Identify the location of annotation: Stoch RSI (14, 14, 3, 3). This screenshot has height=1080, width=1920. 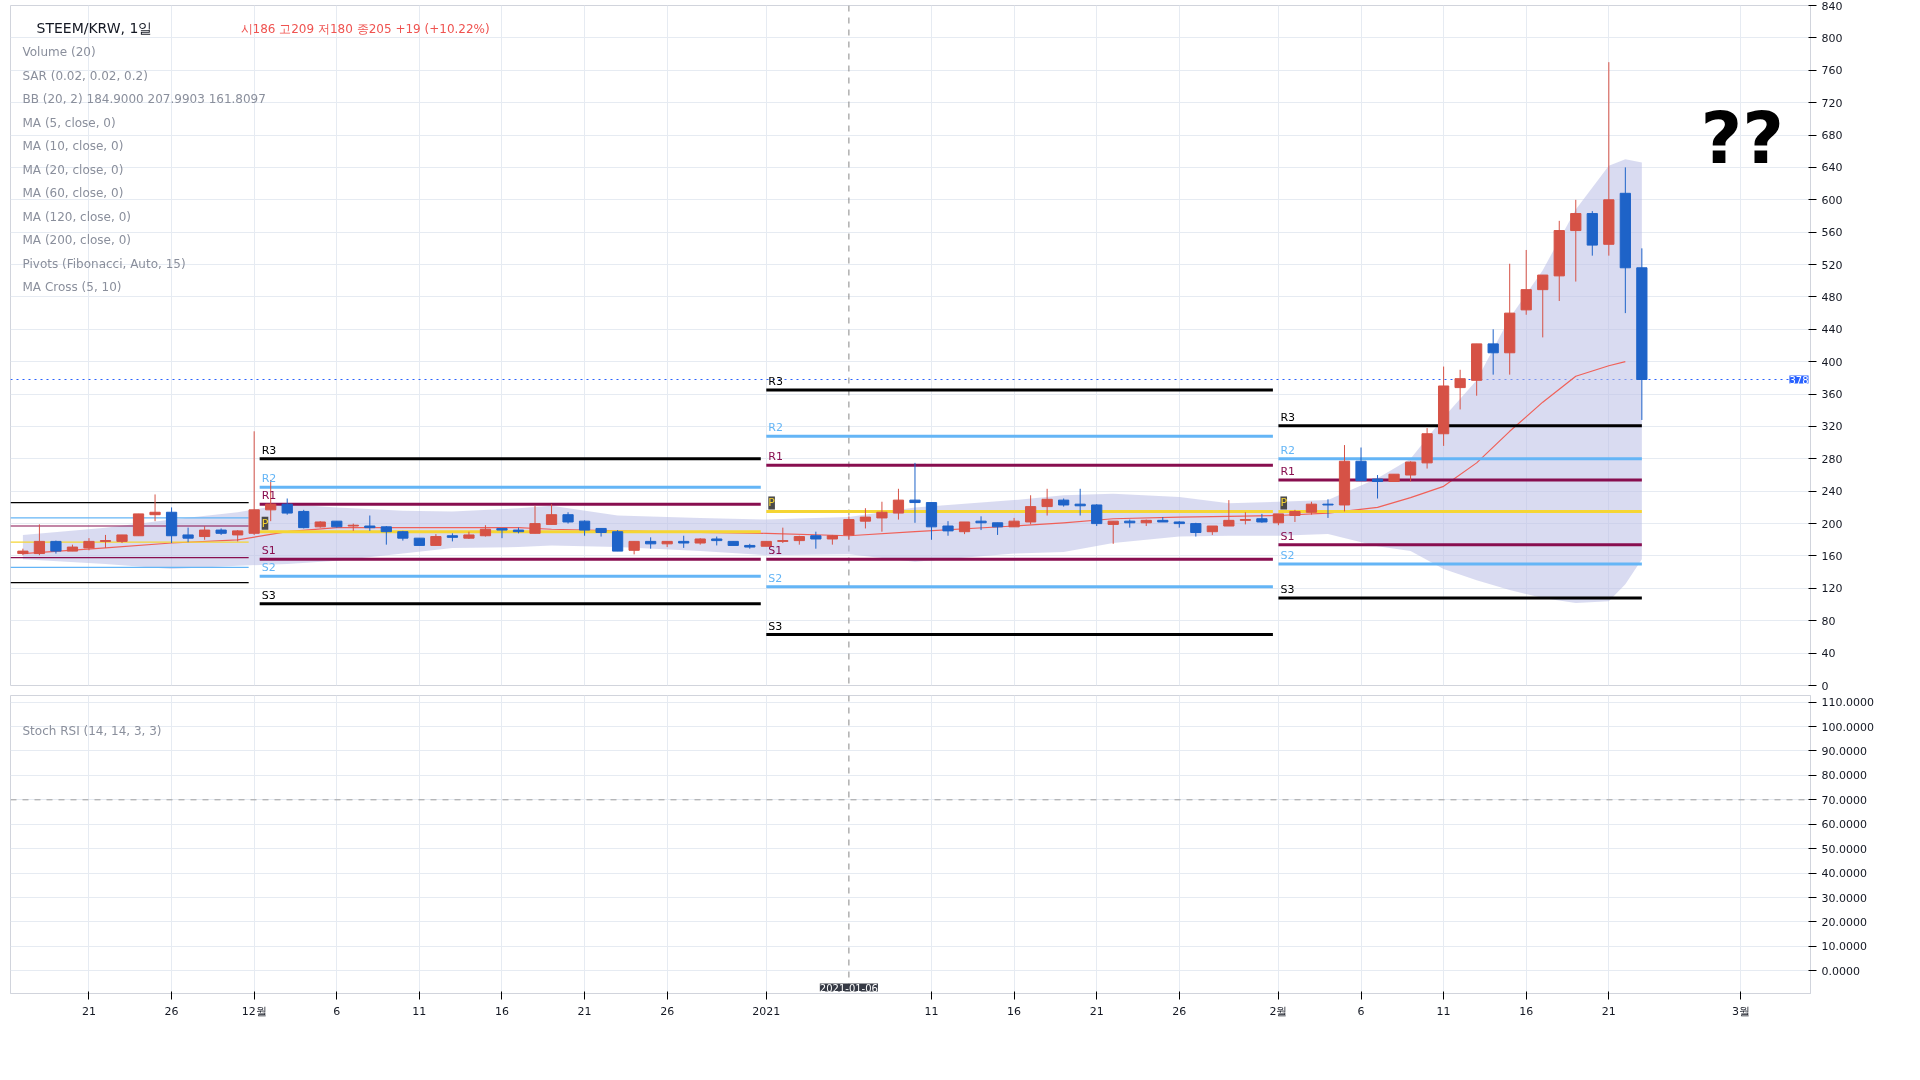
(92, 730).